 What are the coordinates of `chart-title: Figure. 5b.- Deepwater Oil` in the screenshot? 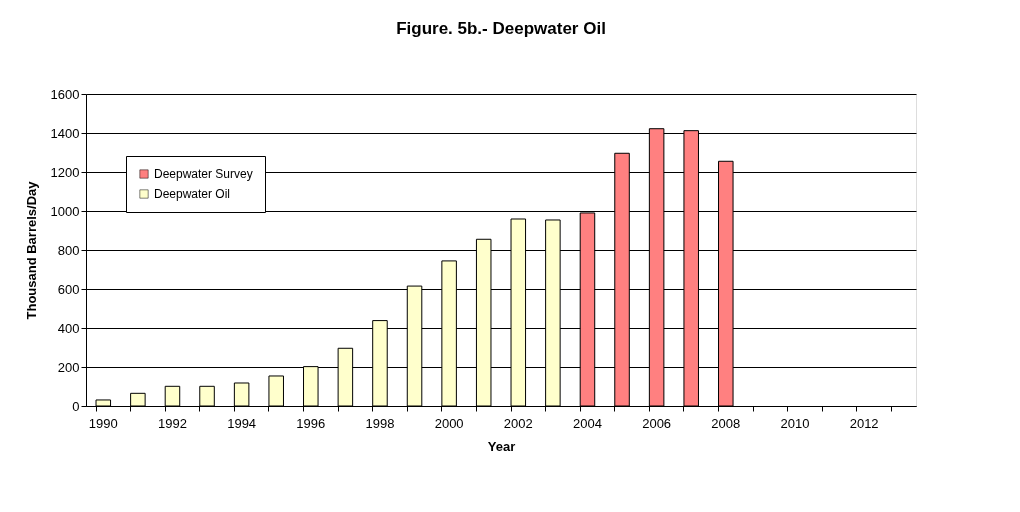 It's located at (501, 28).